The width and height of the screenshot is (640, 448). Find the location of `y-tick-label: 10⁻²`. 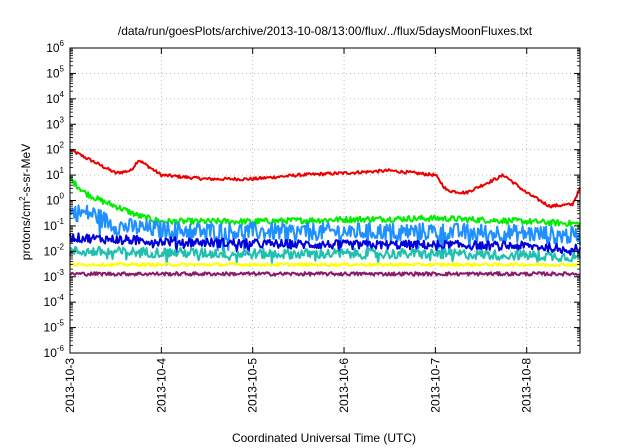

y-tick-label: 10⁻² is located at coordinates (54, 250).